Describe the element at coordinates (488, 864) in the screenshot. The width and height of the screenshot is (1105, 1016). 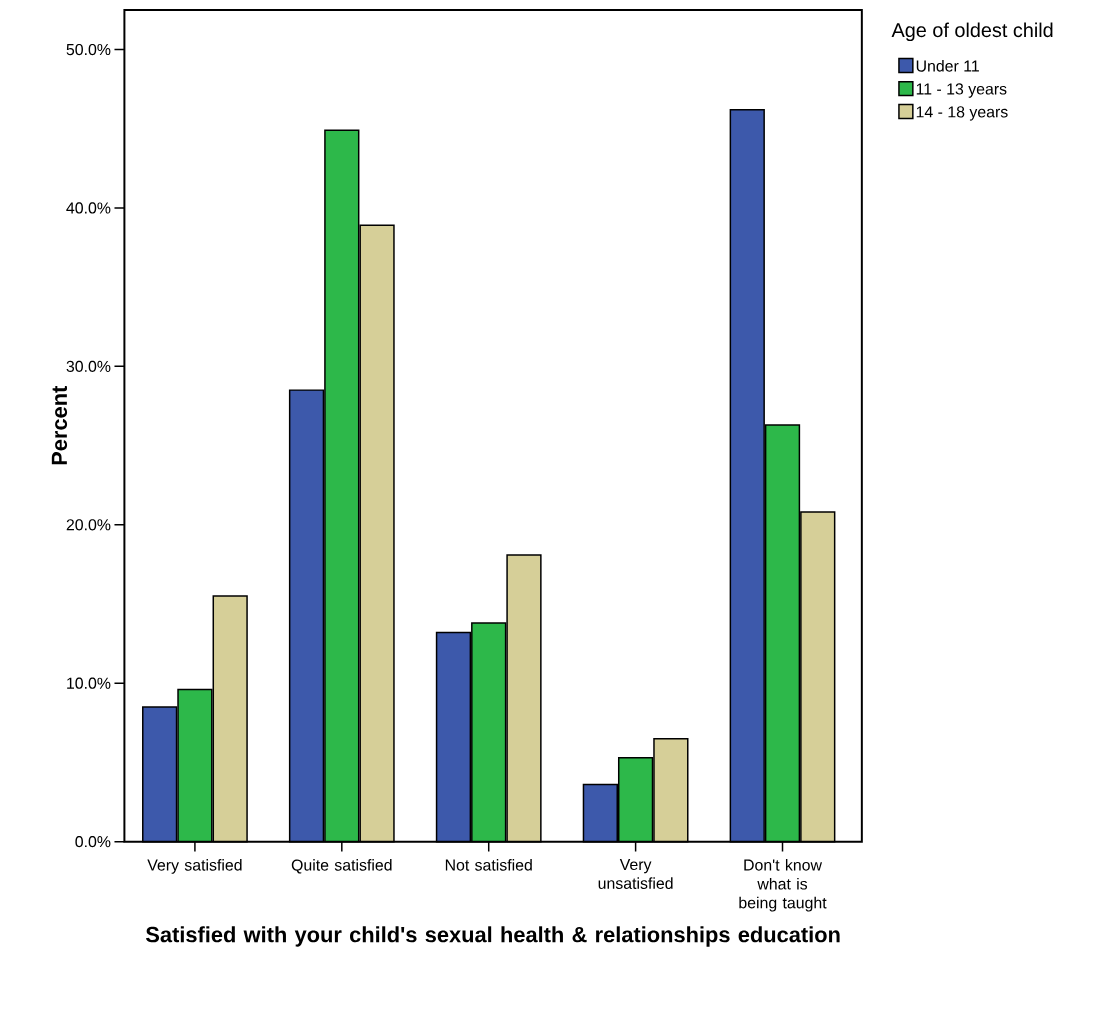
I see `x-tick-label: Not satisfied` at that location.